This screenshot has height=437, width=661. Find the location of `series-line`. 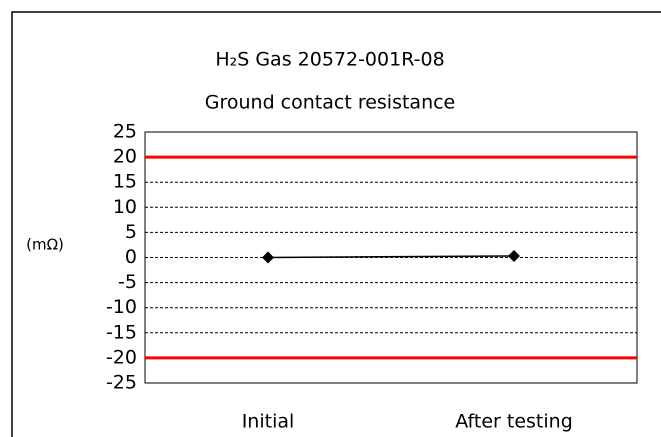

series-line is located at coordinates (391, 257).